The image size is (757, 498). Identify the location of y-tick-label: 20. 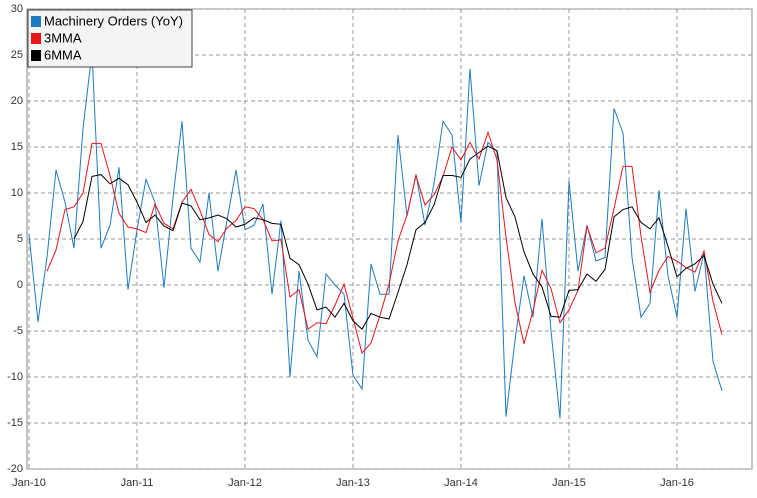
(17, 101).